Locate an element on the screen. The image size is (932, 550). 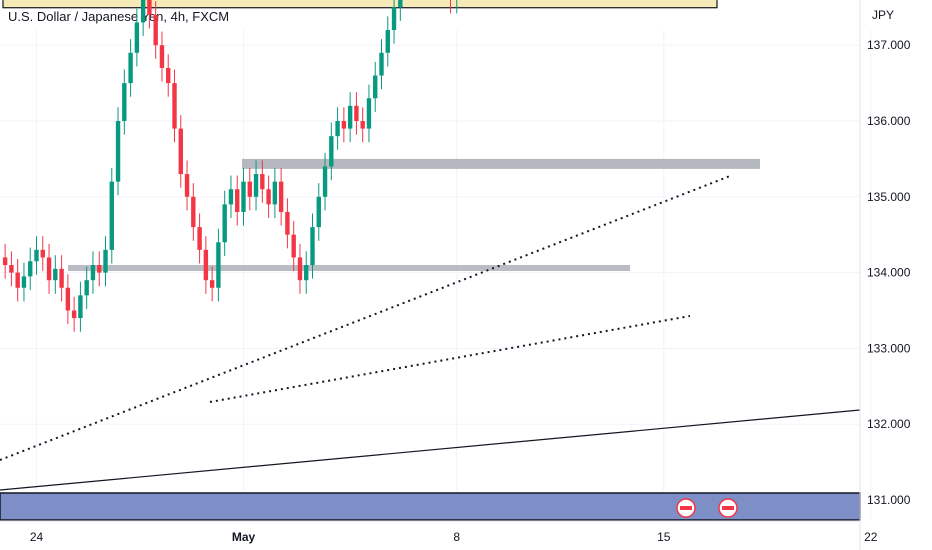
time-tick-label: 15 is located at coordinates (664, 537).